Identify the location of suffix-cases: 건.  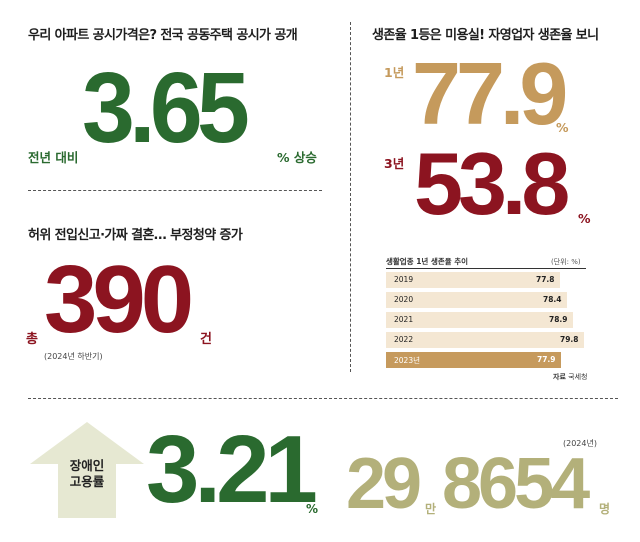
(206, 339).